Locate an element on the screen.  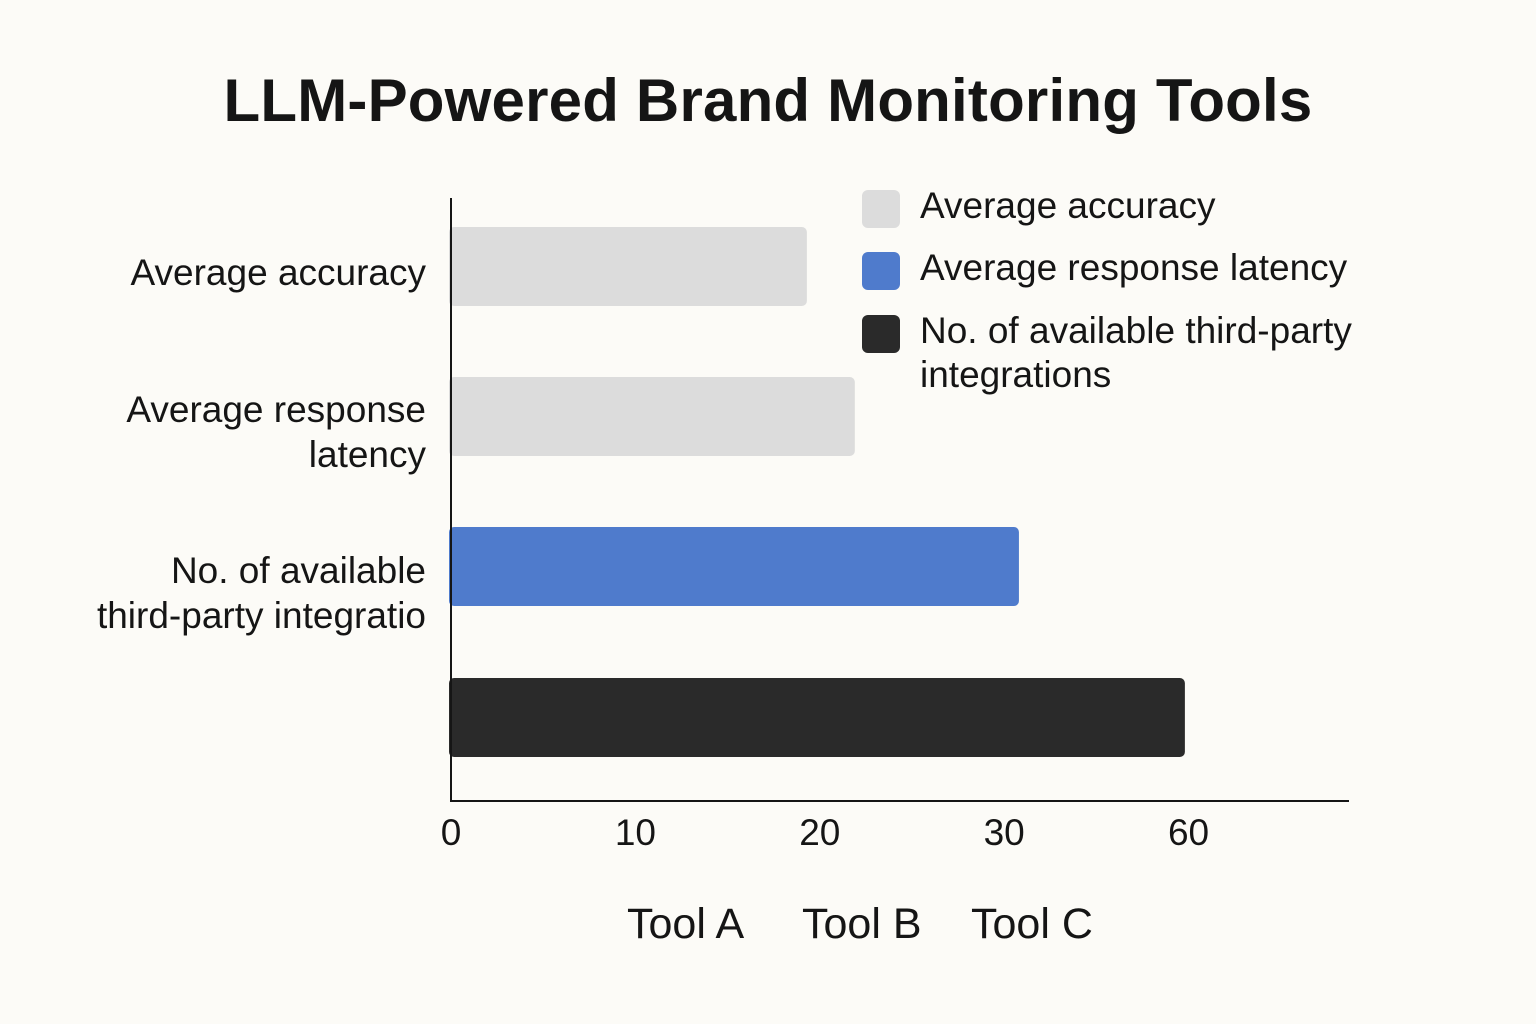
legend-label: Average response latency is located at coordinates (1134, 267).